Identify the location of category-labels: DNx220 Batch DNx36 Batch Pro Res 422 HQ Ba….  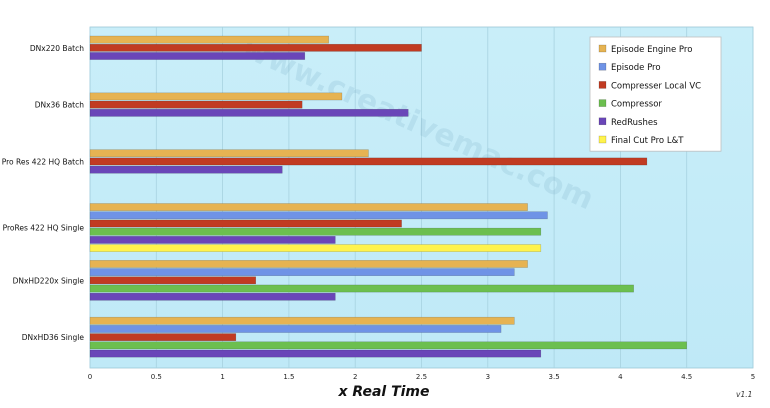
(43, 193).